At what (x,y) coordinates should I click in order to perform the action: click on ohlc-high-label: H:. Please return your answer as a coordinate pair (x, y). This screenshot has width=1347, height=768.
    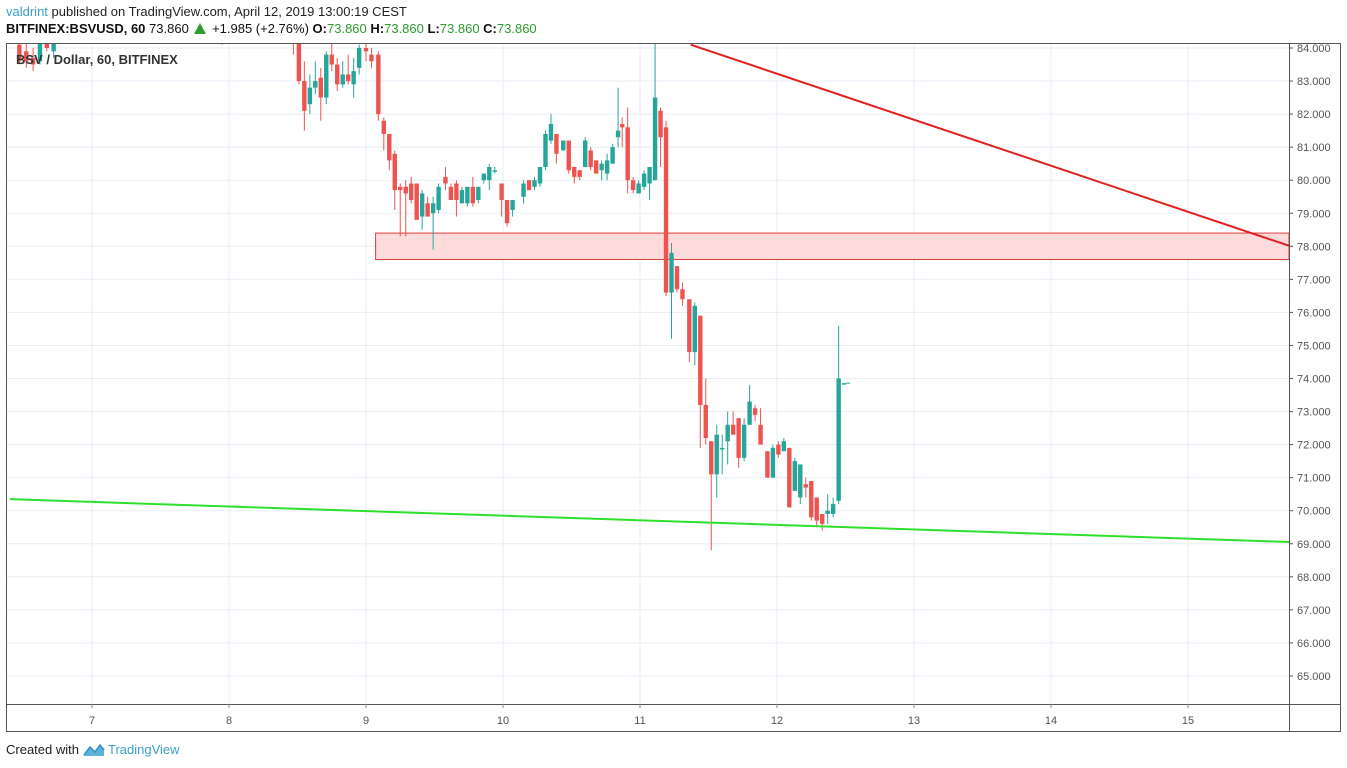
    Looking at the image, I should click on (377, 28).